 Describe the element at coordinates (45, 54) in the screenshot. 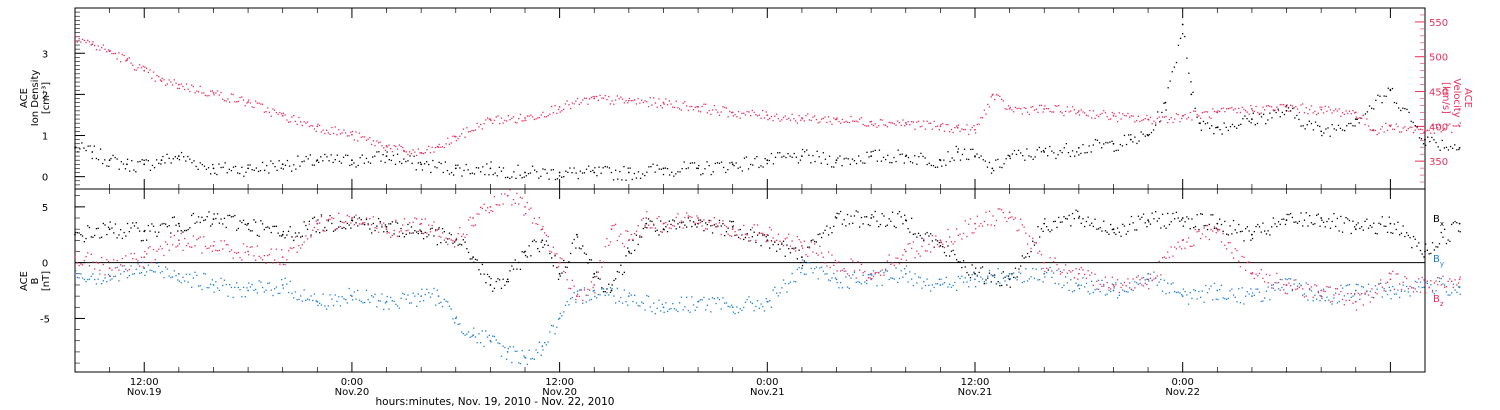

I see `density-tick-label: 3` at that location.